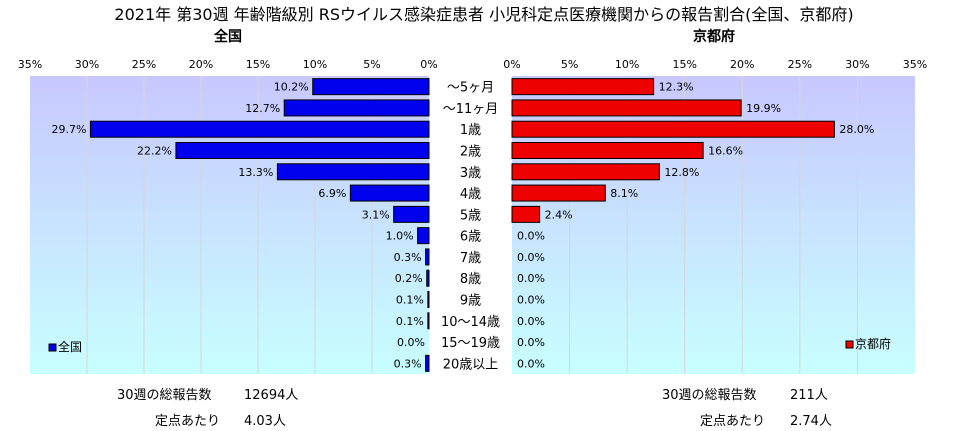 This screenshot has width=968, height=431. I want to click on right-panel-title: 京都府, so click(714, 36).